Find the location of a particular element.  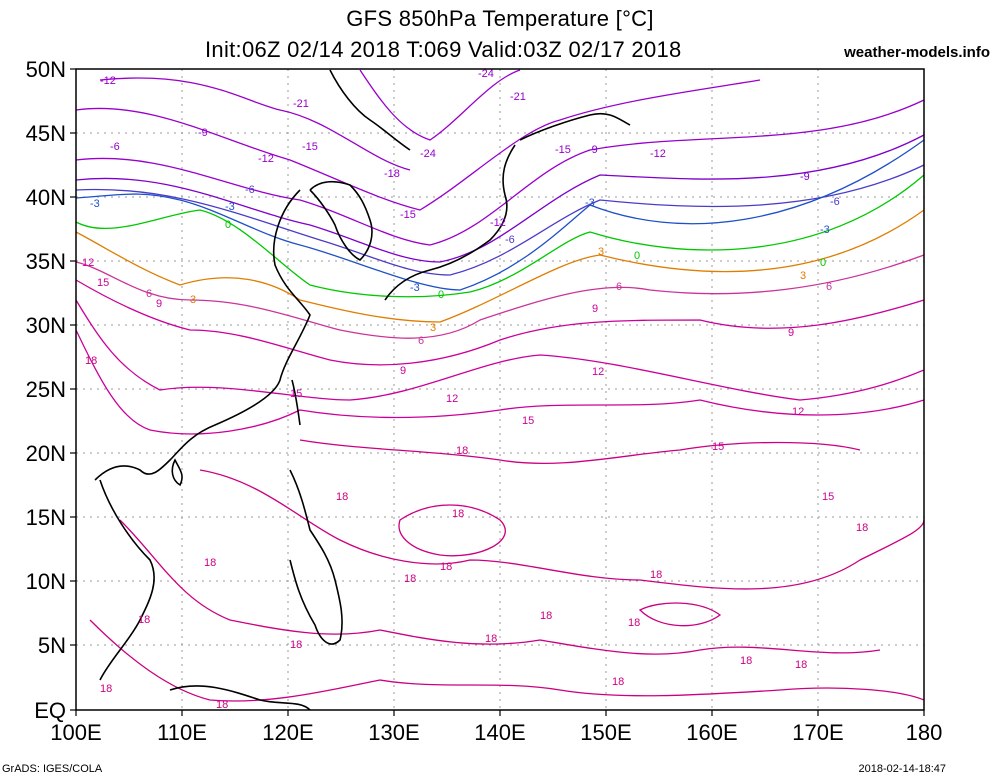

coastline-japan is located at coordinates (450, 222).